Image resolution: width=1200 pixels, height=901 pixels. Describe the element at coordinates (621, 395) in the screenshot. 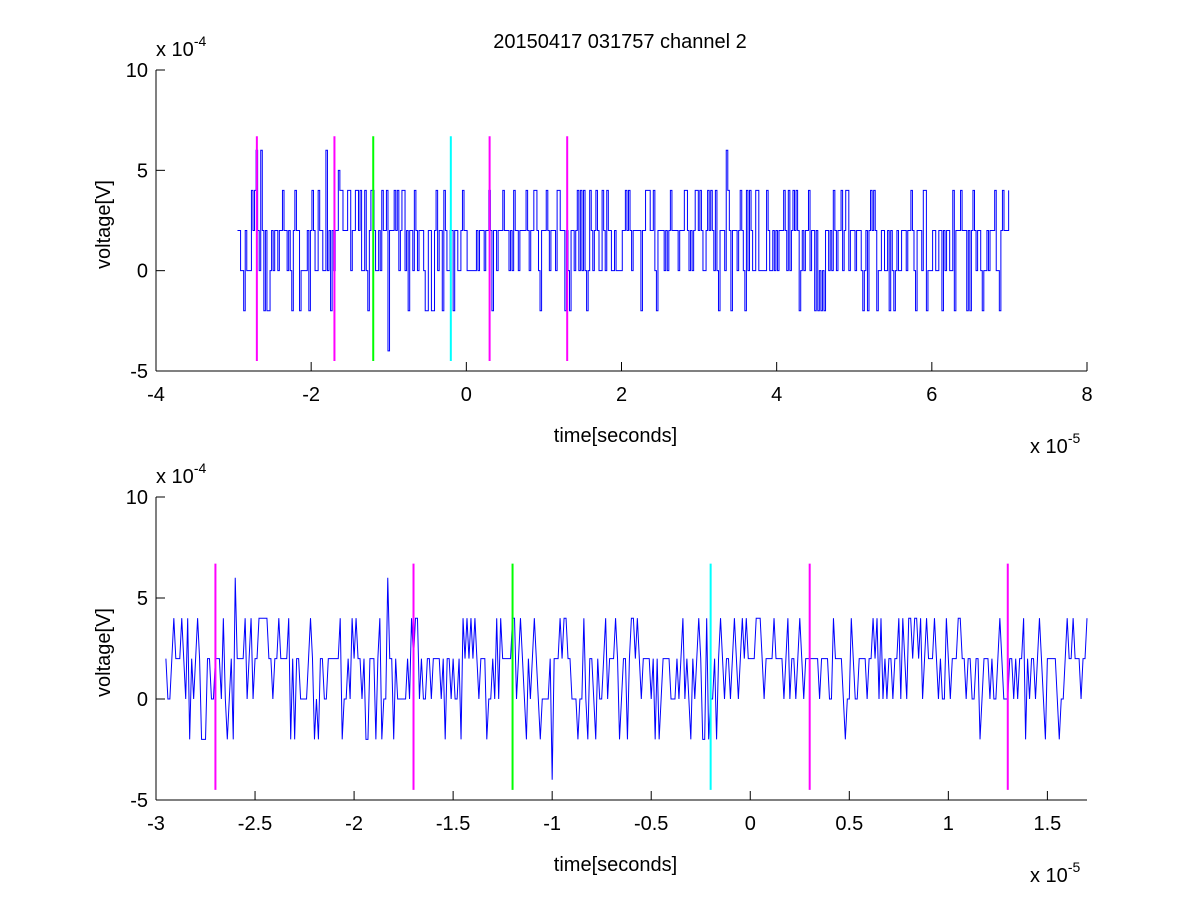

I see `x-tick-label: 2` at that location.